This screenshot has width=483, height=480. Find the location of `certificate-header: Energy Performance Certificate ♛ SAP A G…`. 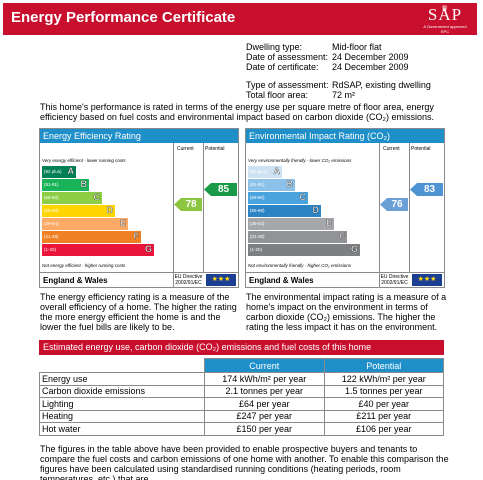

certificate-header: Energy Performance Certificate ♛ SAP A G… is located at coordinates (240, 19).